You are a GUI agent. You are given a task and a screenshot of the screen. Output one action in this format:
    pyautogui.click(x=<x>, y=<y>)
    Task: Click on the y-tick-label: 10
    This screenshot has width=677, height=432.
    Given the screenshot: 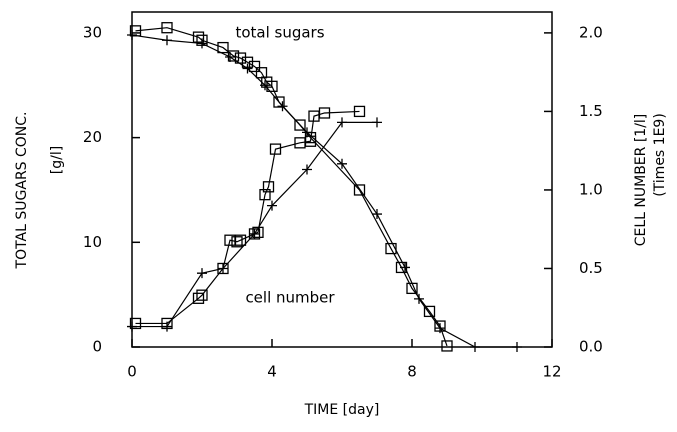 What is the action you would take?
    pyautogui.click(x=92, y=242)
    